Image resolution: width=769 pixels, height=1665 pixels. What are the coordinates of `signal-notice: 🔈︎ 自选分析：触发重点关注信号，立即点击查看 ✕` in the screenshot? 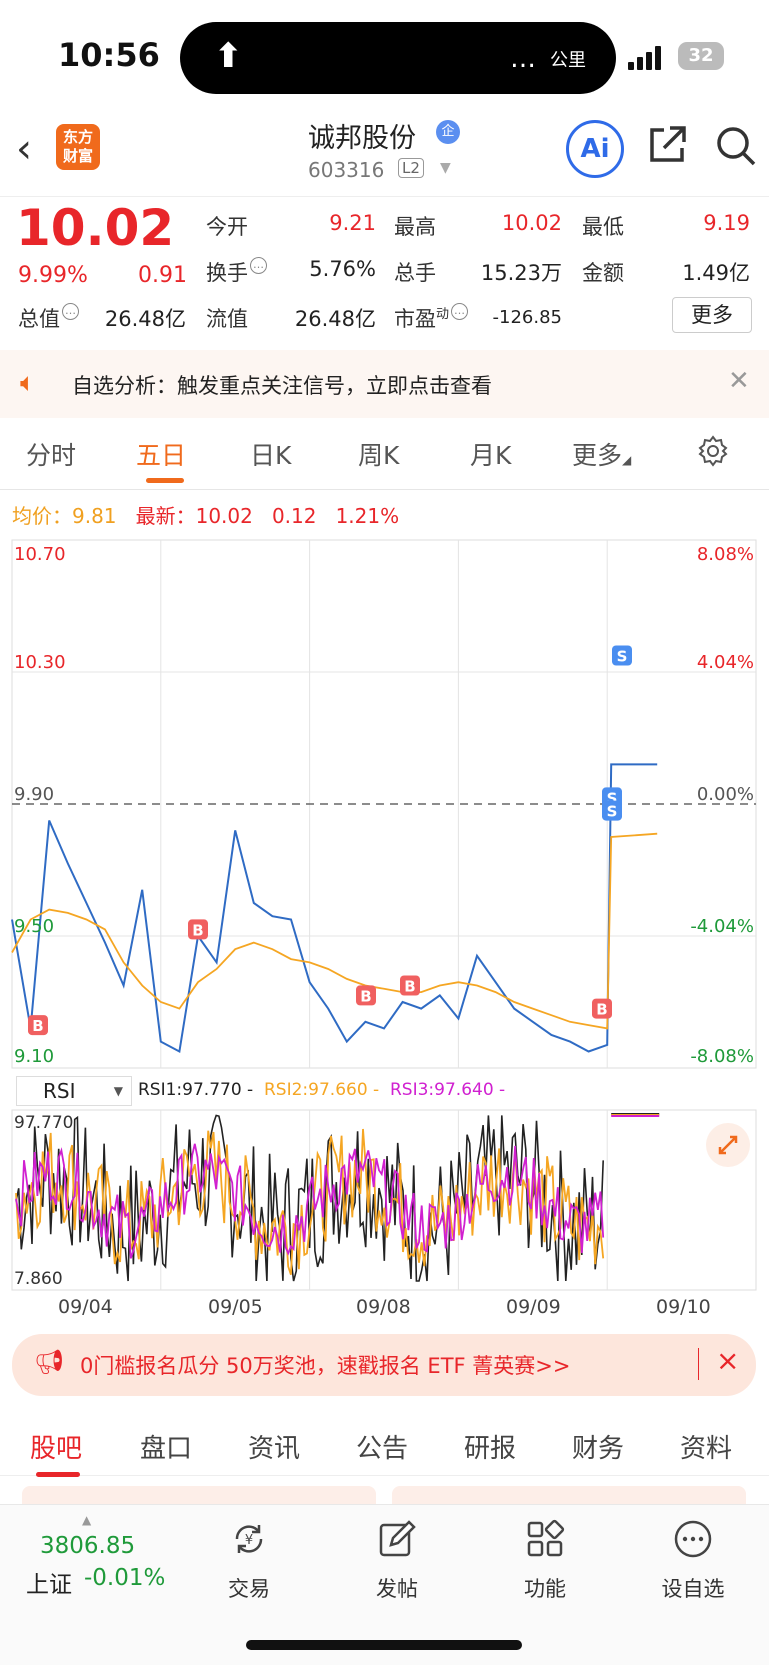 It's located at (384, 384).